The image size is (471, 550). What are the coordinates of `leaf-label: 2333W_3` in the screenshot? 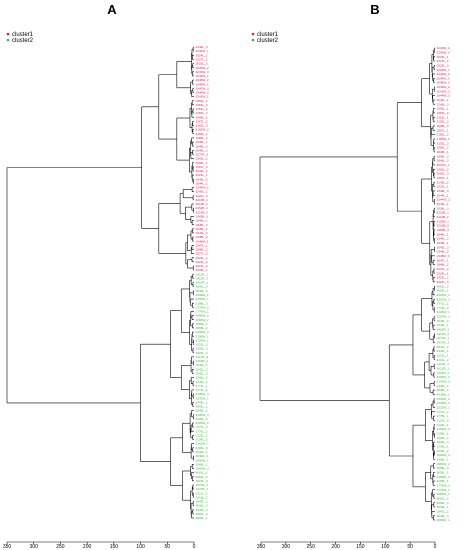 It's located at (203, 332).